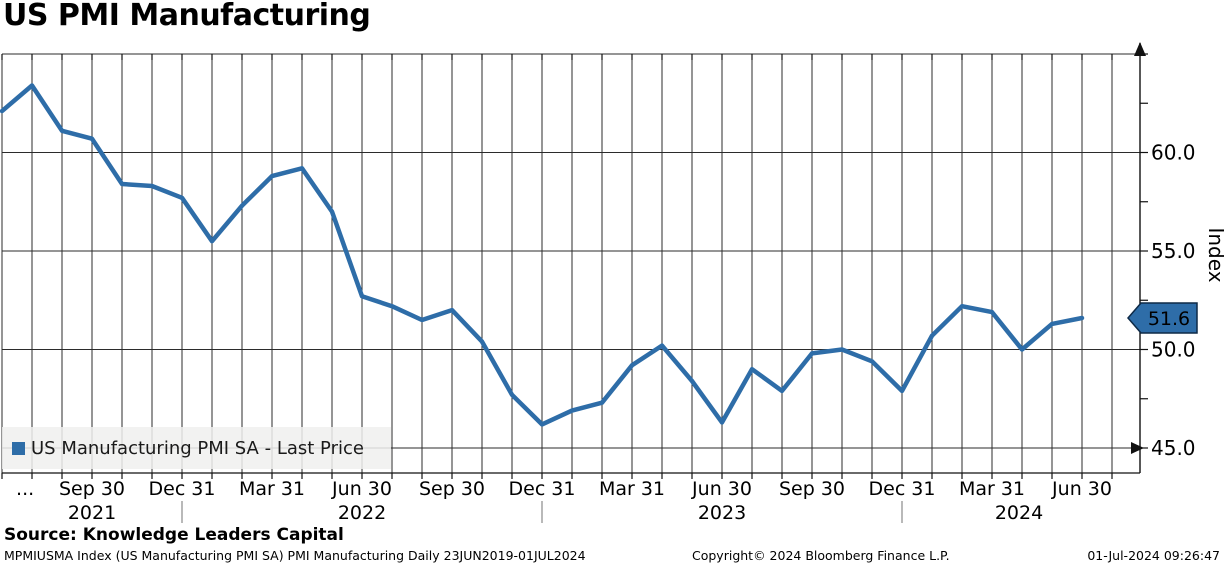 Image resolution: width=1224 pixels, height=566 pixels. I want to click on print-timestamp: 01-Jul-2024 09:26:47, so click(1153, 555).